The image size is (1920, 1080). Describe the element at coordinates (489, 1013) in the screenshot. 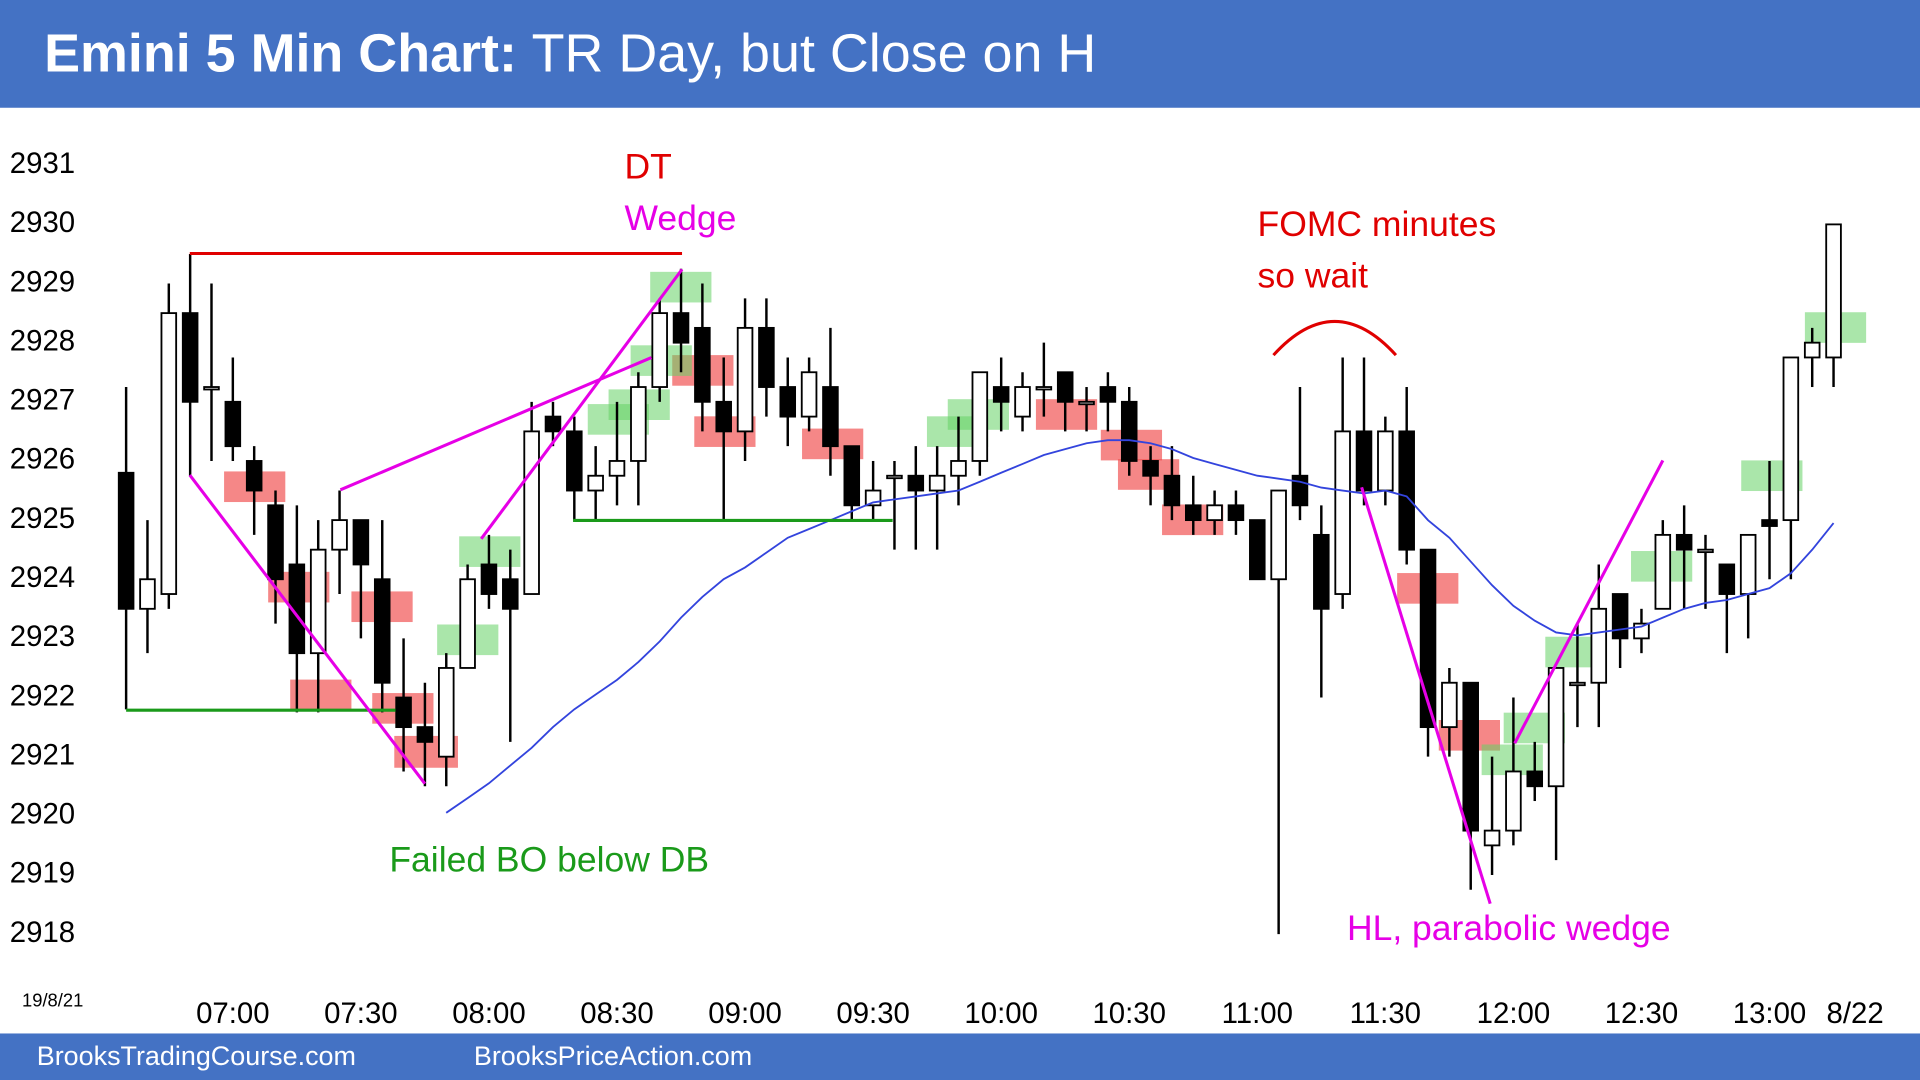

I see `x-tick-label: 08:00` at that location.